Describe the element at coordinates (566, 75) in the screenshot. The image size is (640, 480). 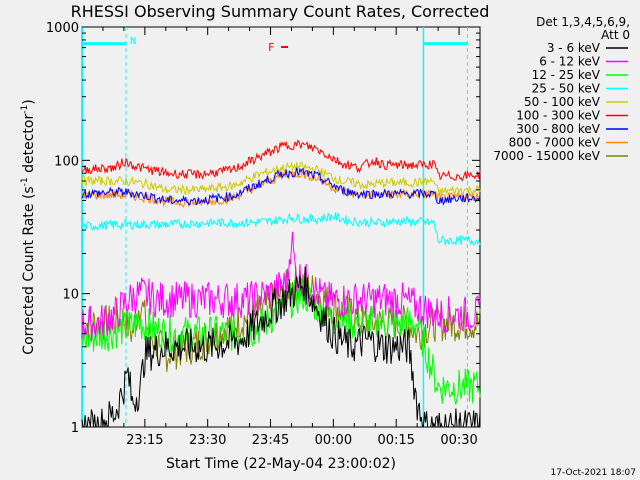
I see `legend-entry-label: 12 - 25 keV` at that location.